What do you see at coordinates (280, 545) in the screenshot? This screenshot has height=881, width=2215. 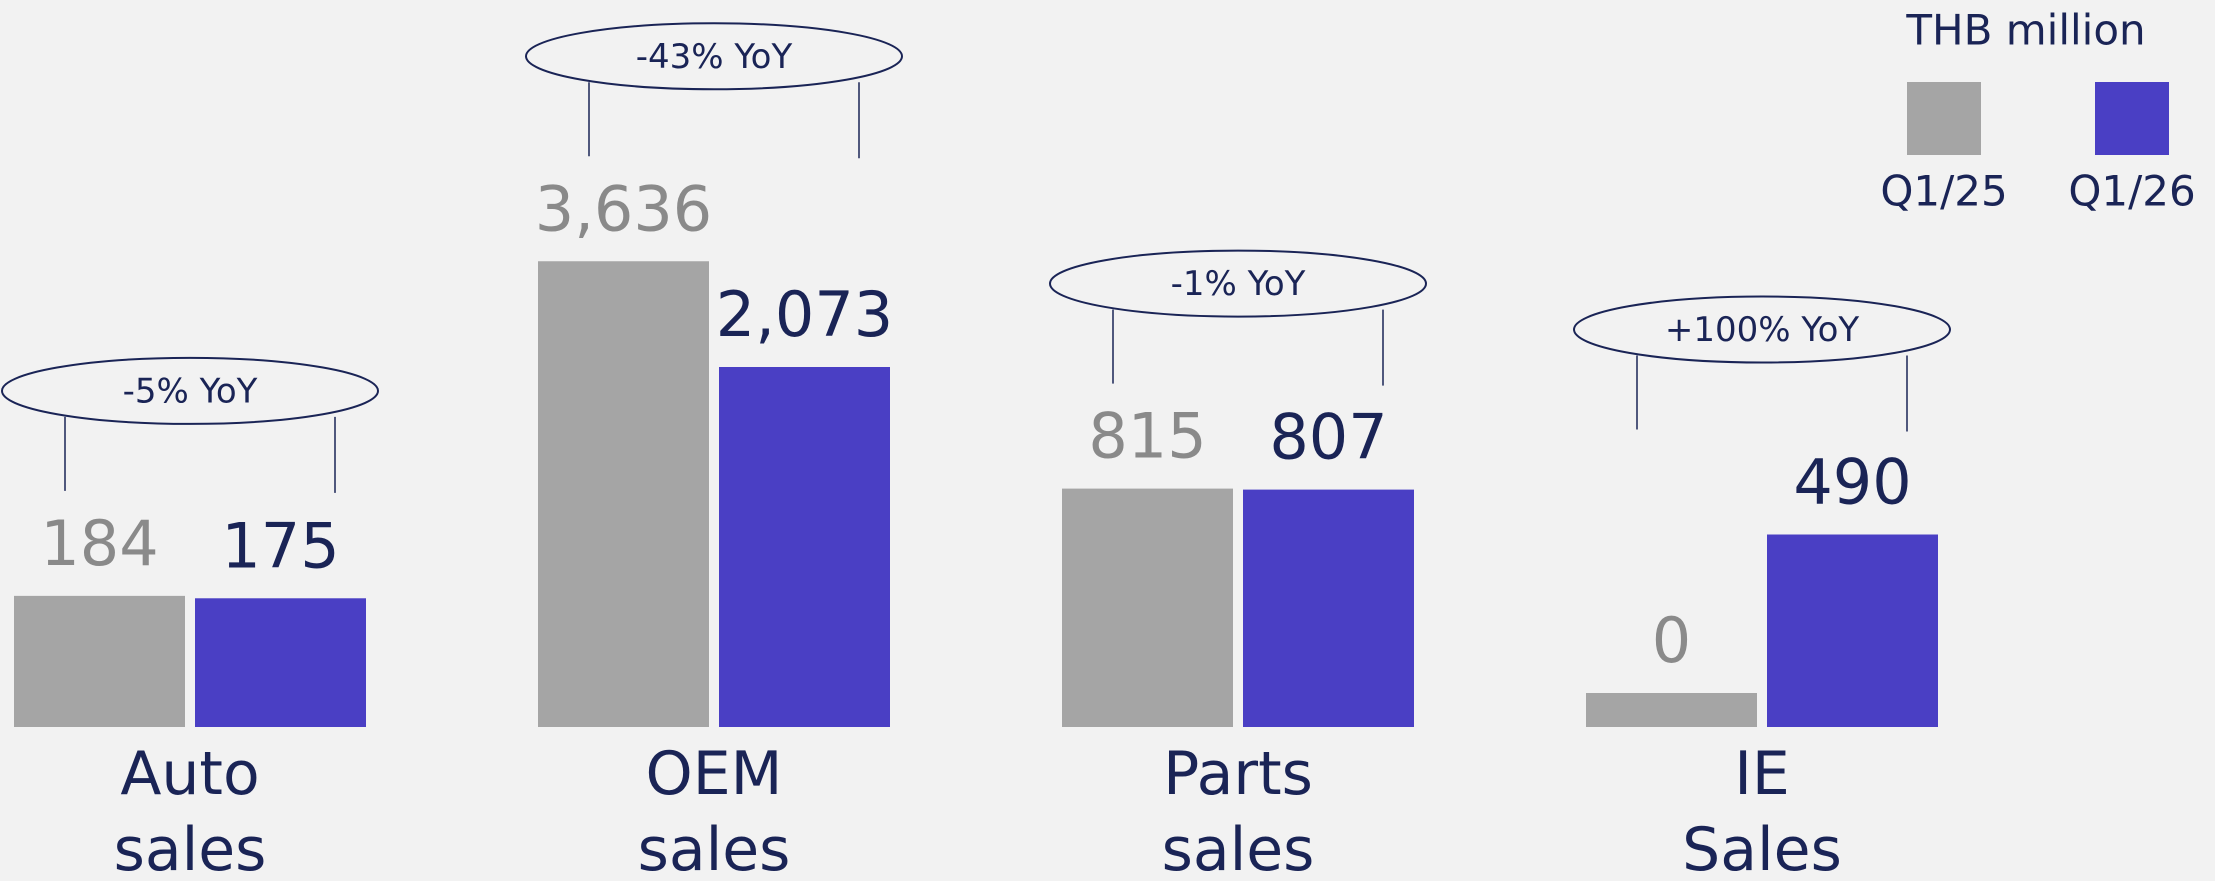 I see `value-label: 175` at bounding box center [280, 545].